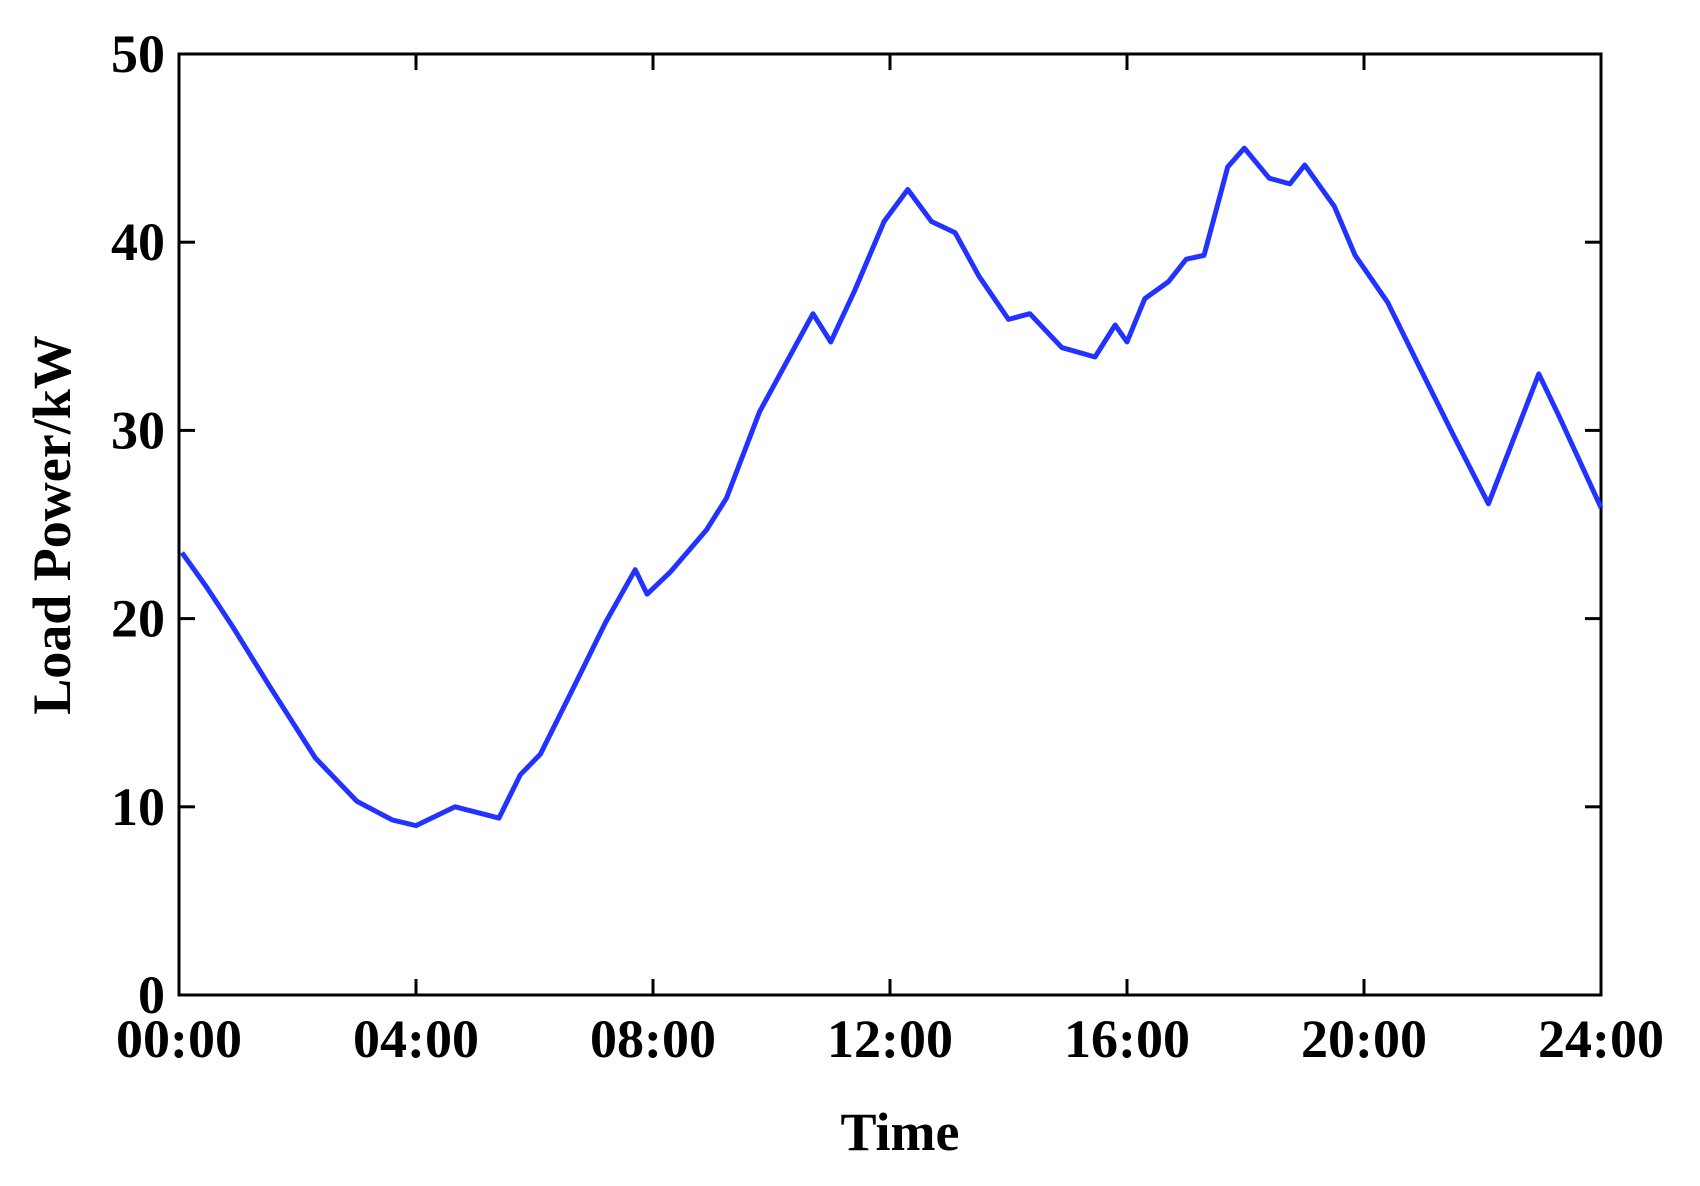 The image size is (1700, 1186). What do you see at coordinates (179, 1039) in the screenshot?
I see `x-tick-label: 00:00` at bounding box center [179, 1039].